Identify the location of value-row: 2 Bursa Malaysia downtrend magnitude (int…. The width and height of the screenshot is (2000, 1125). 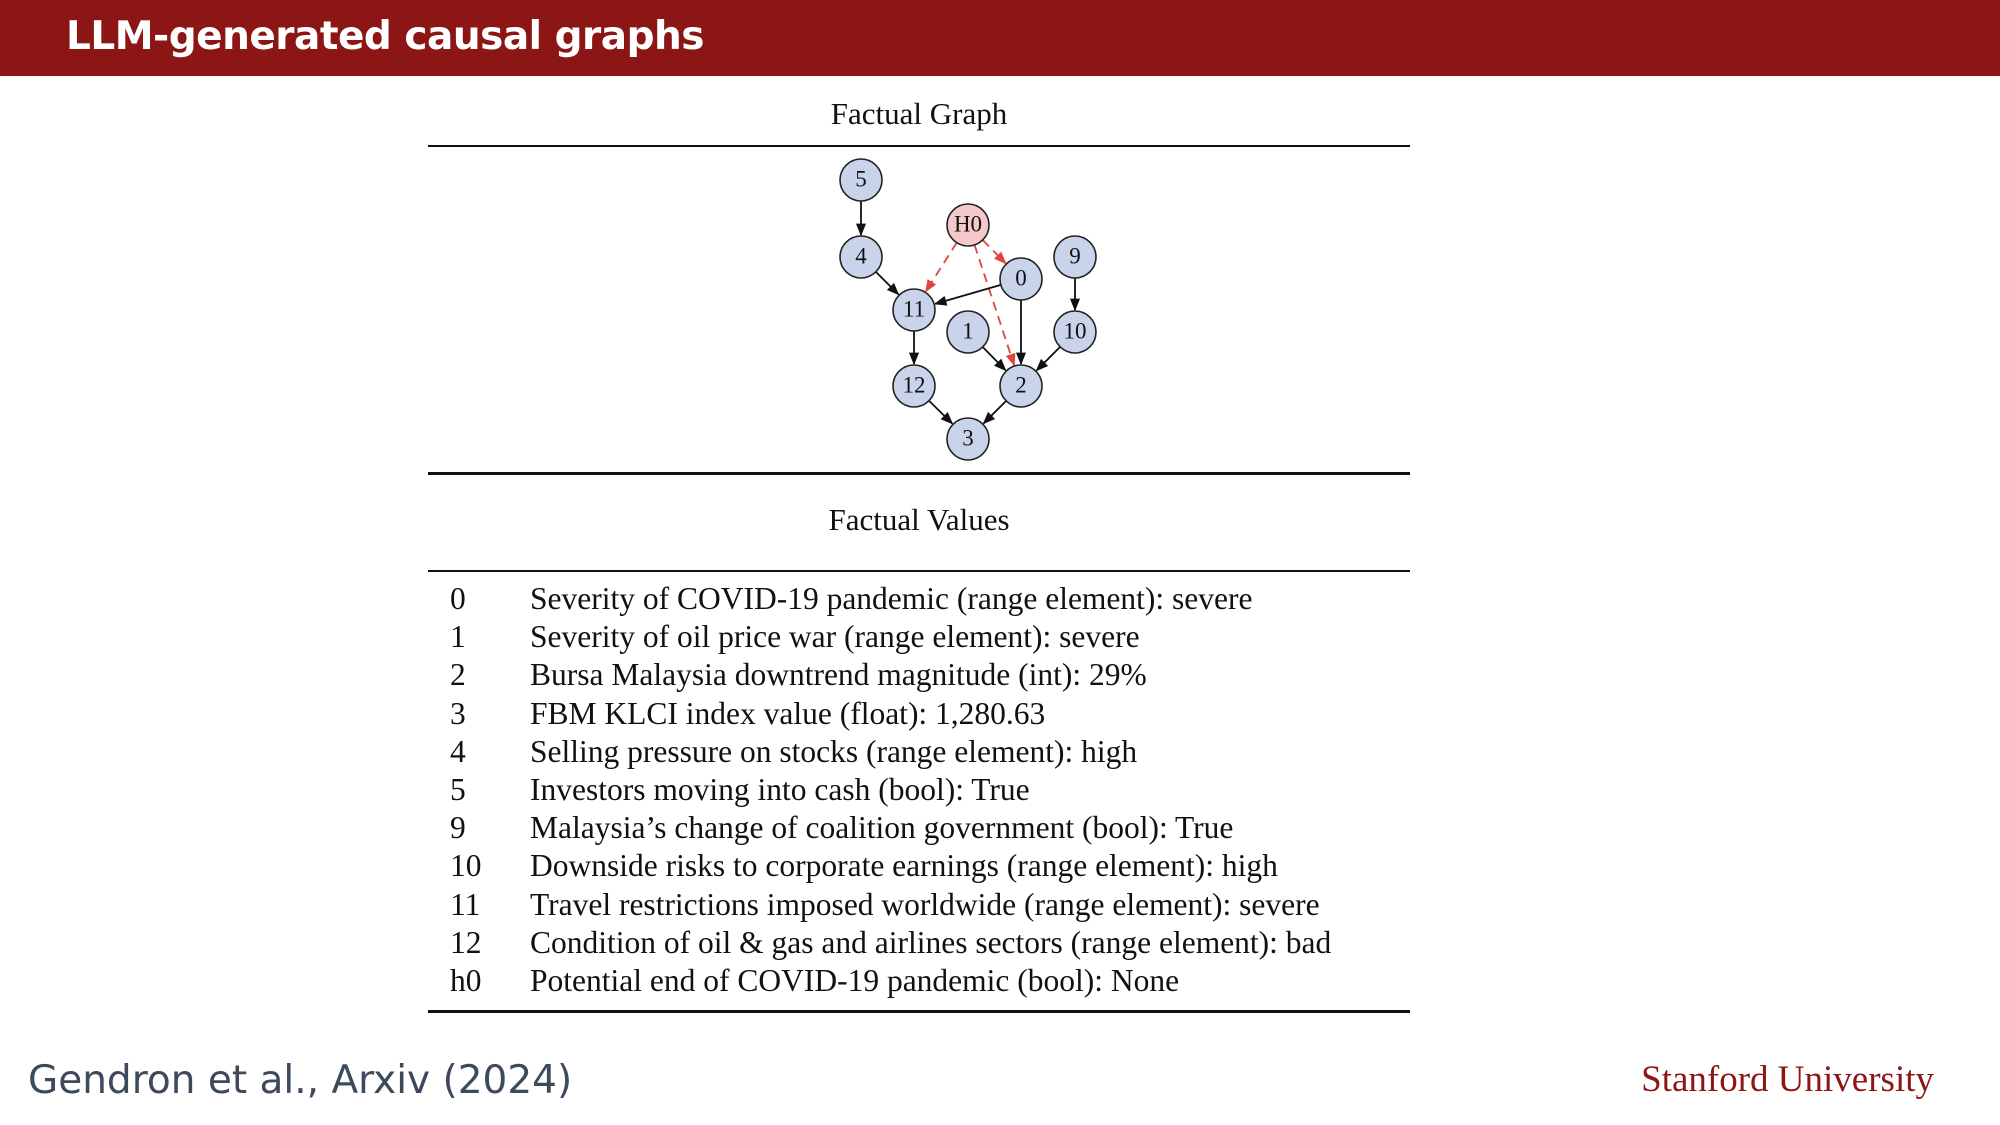
(920, 675).